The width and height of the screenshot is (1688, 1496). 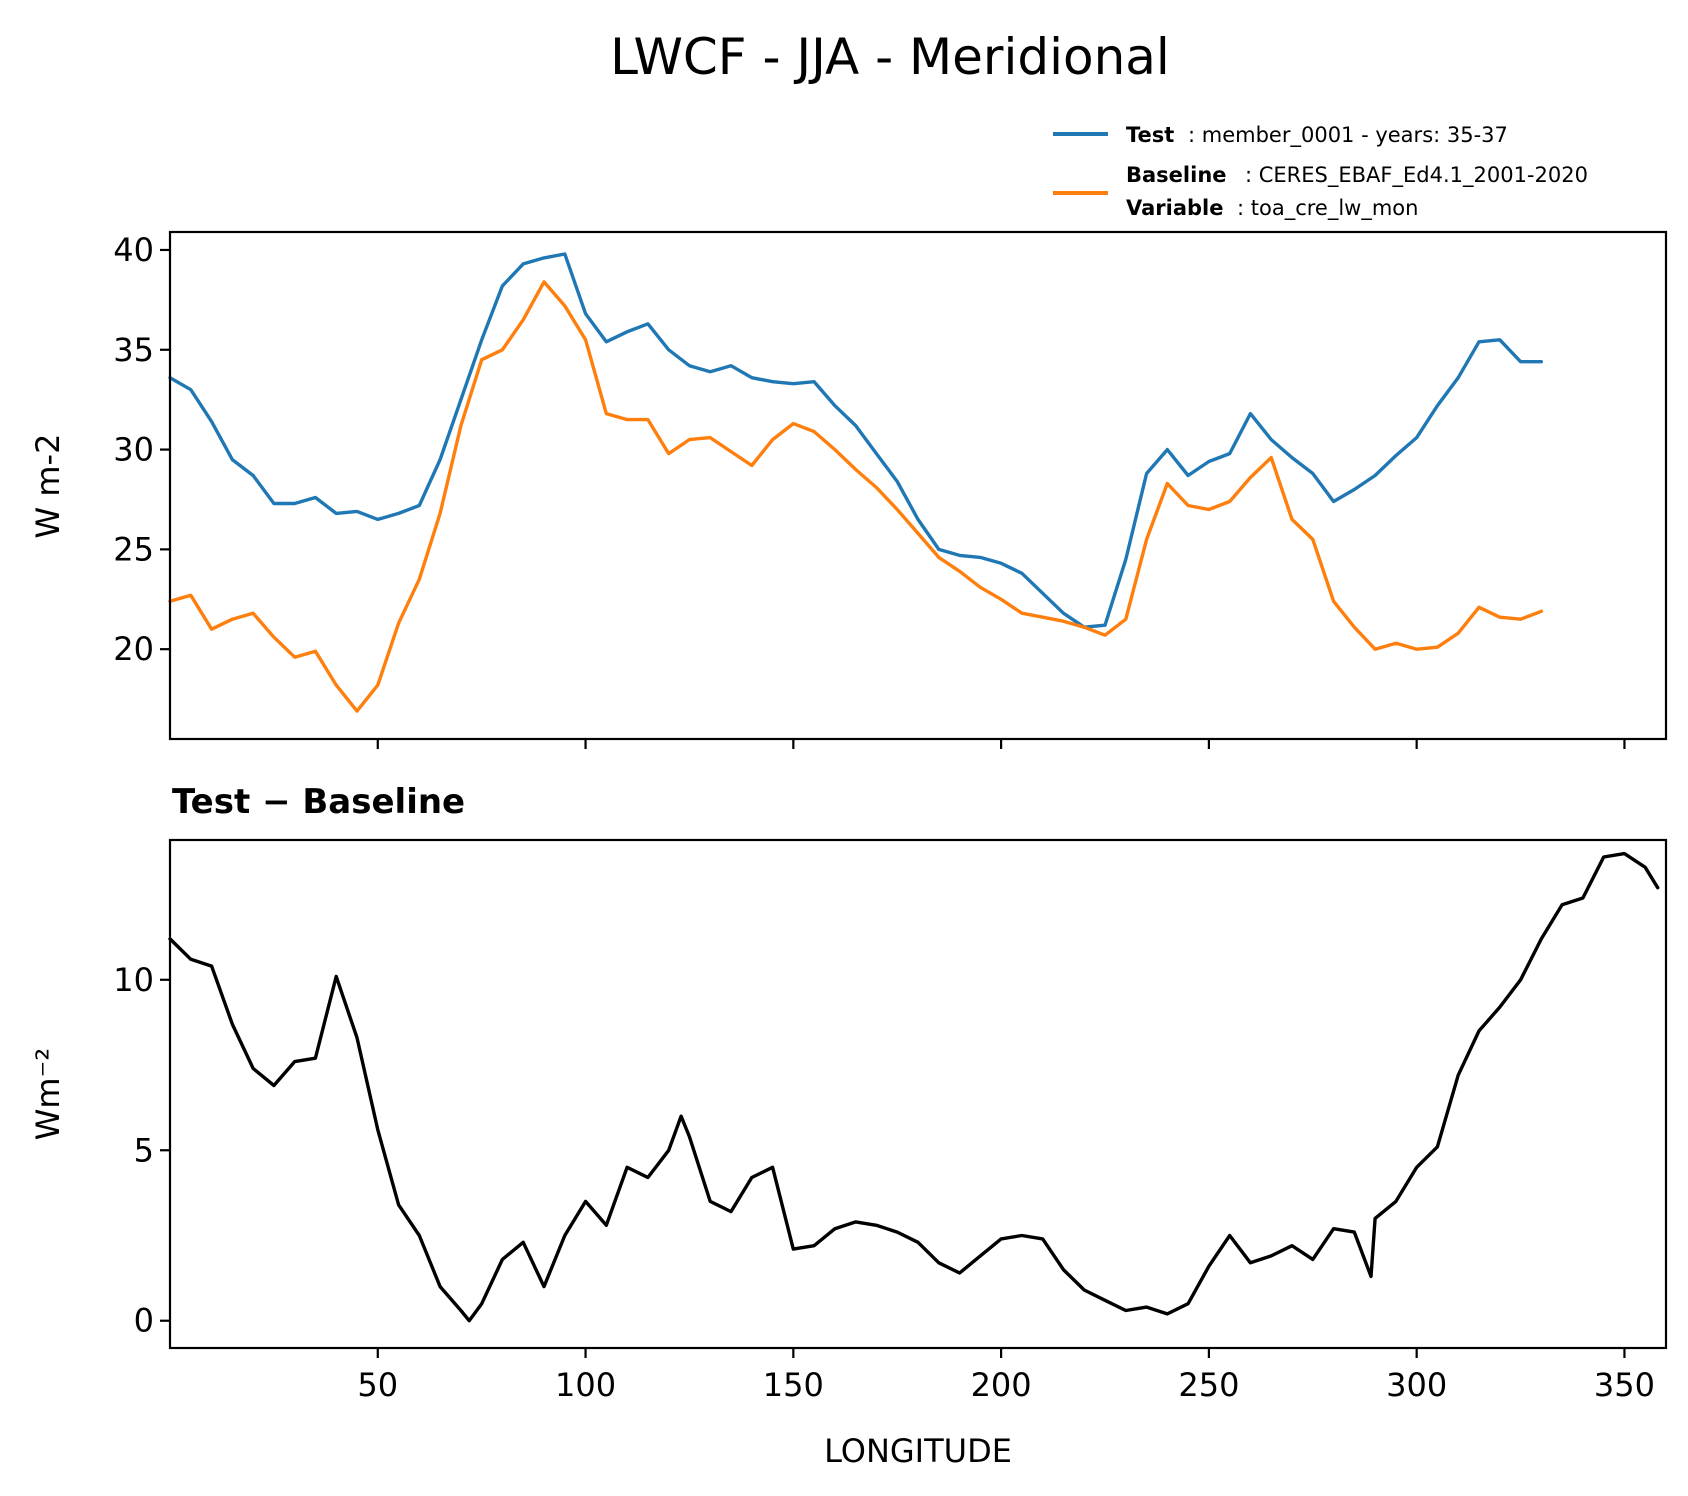 I want to click on xtick-label: 50, so click(x=377, y=1385).